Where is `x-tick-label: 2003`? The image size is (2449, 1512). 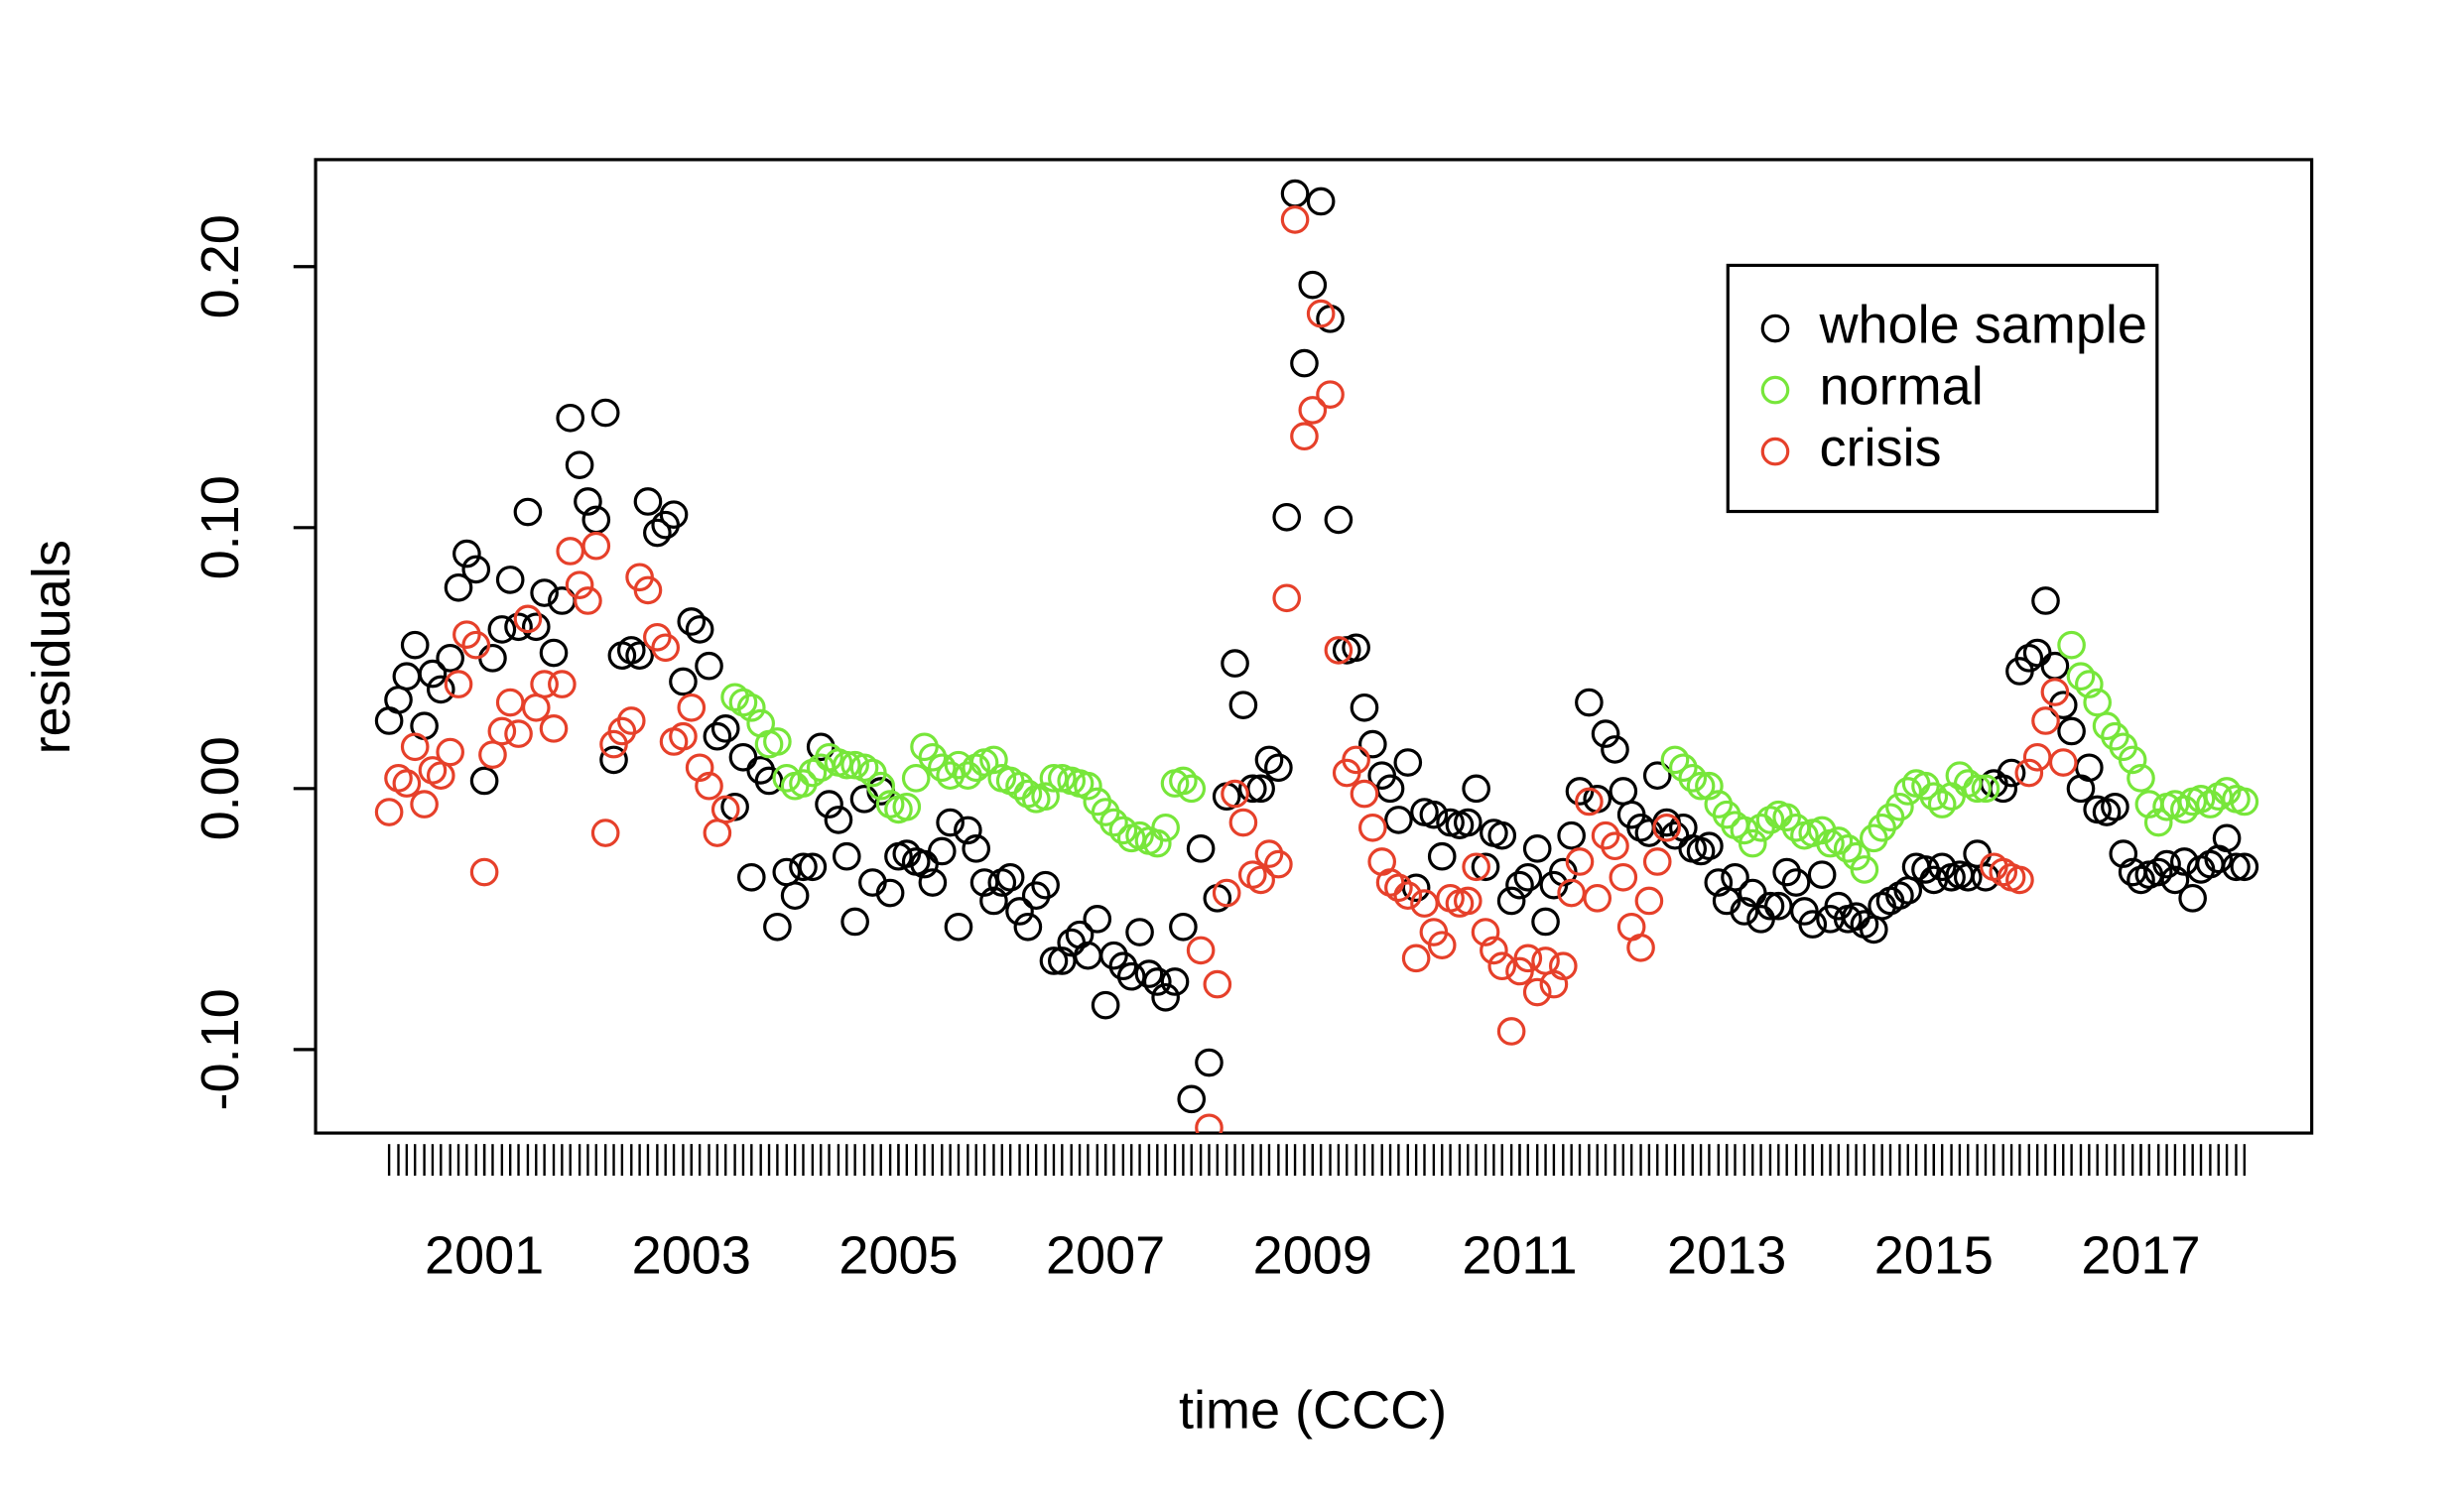
x-tick-label: 2003 is located at coordinates (691, 1256).